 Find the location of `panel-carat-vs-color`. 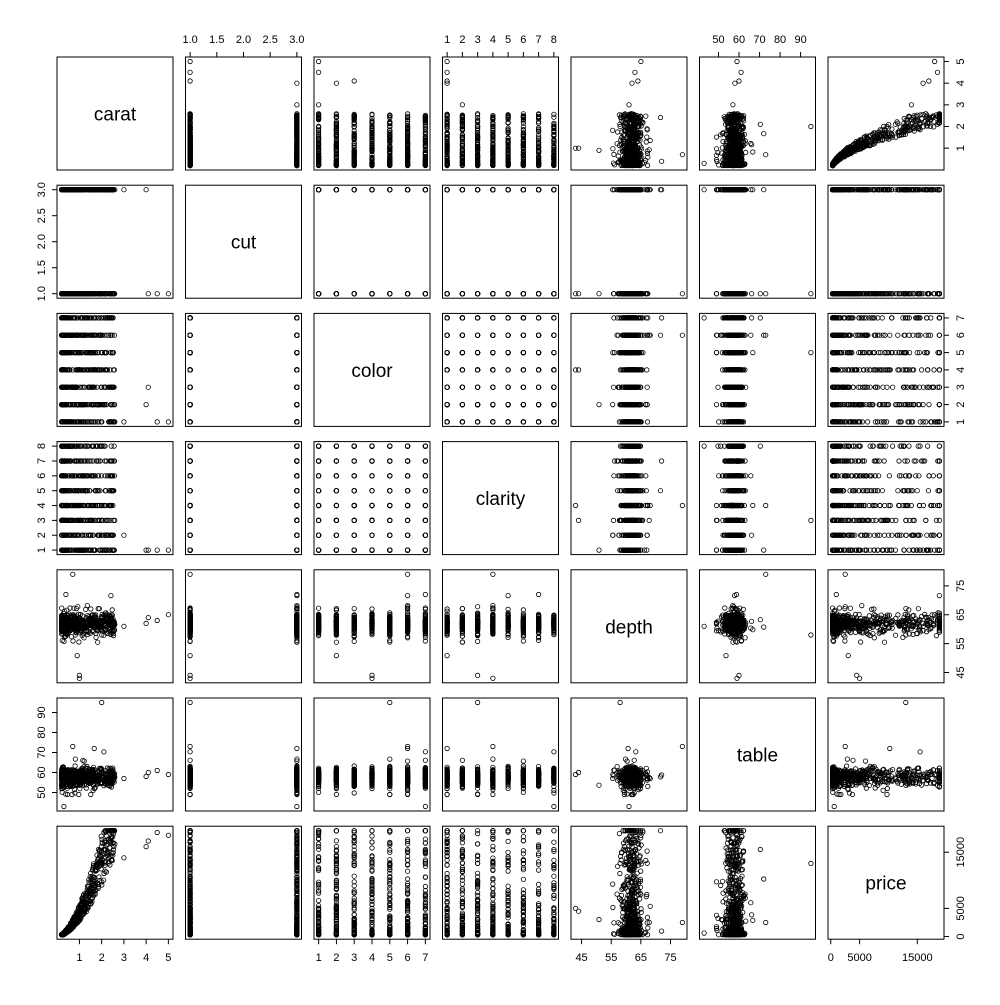

panel-carat-vs-color is located at coordinates (372, 113).